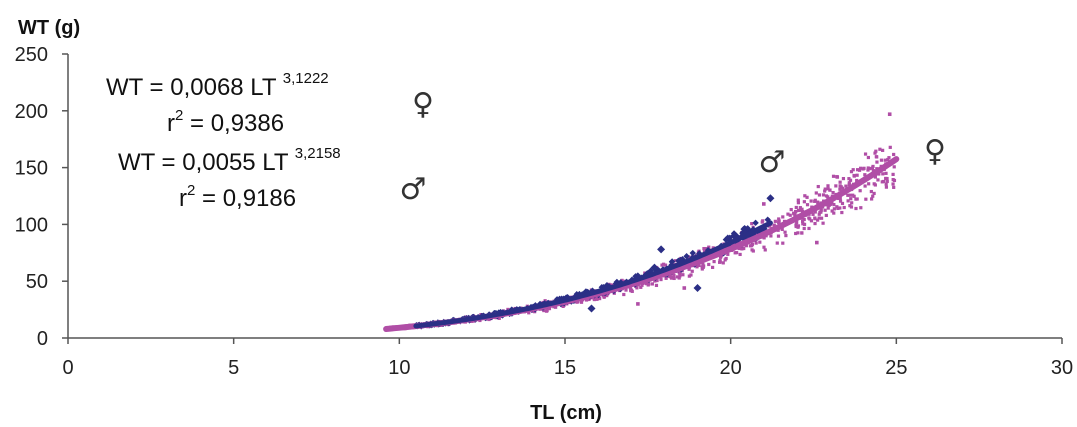 This screenshot has width=1077, height=427. I want to click on x-tick-label: 20, so click(731, 368).